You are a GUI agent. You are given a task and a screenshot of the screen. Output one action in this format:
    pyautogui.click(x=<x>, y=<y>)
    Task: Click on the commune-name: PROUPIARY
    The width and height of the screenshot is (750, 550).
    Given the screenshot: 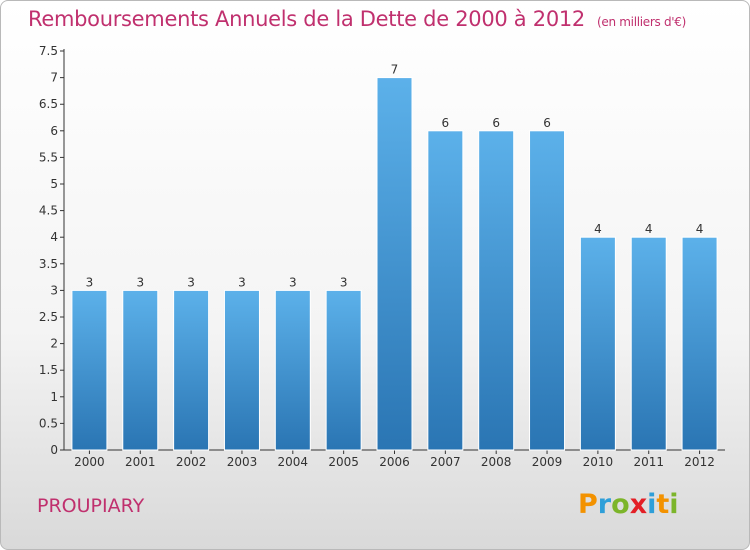 What is the action you would take?
    pyautogui.click(x=91, y=506)
    